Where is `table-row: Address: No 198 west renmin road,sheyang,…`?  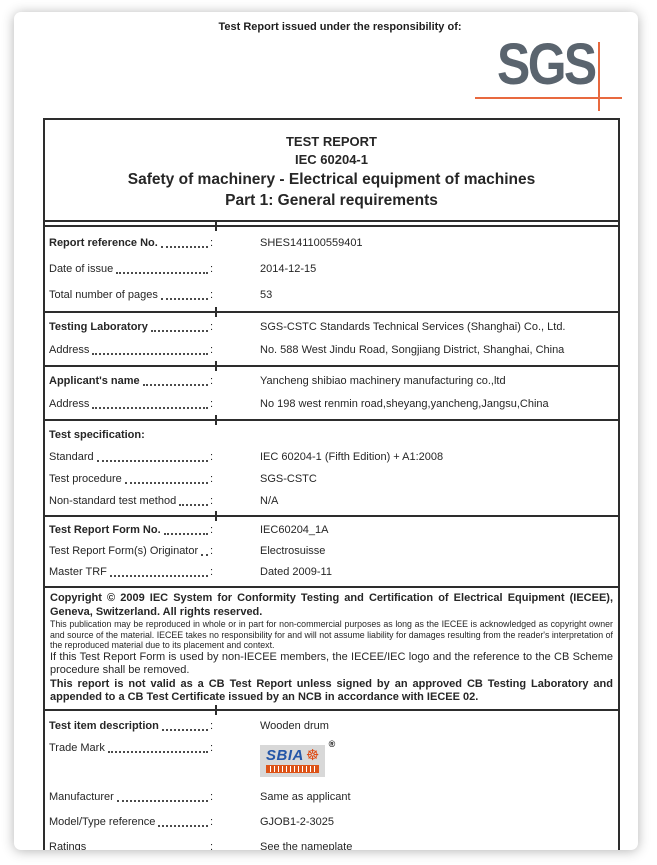 table-row: Address: No 198 west renmin road,sheyang,… is located at coordinates (331, 404).